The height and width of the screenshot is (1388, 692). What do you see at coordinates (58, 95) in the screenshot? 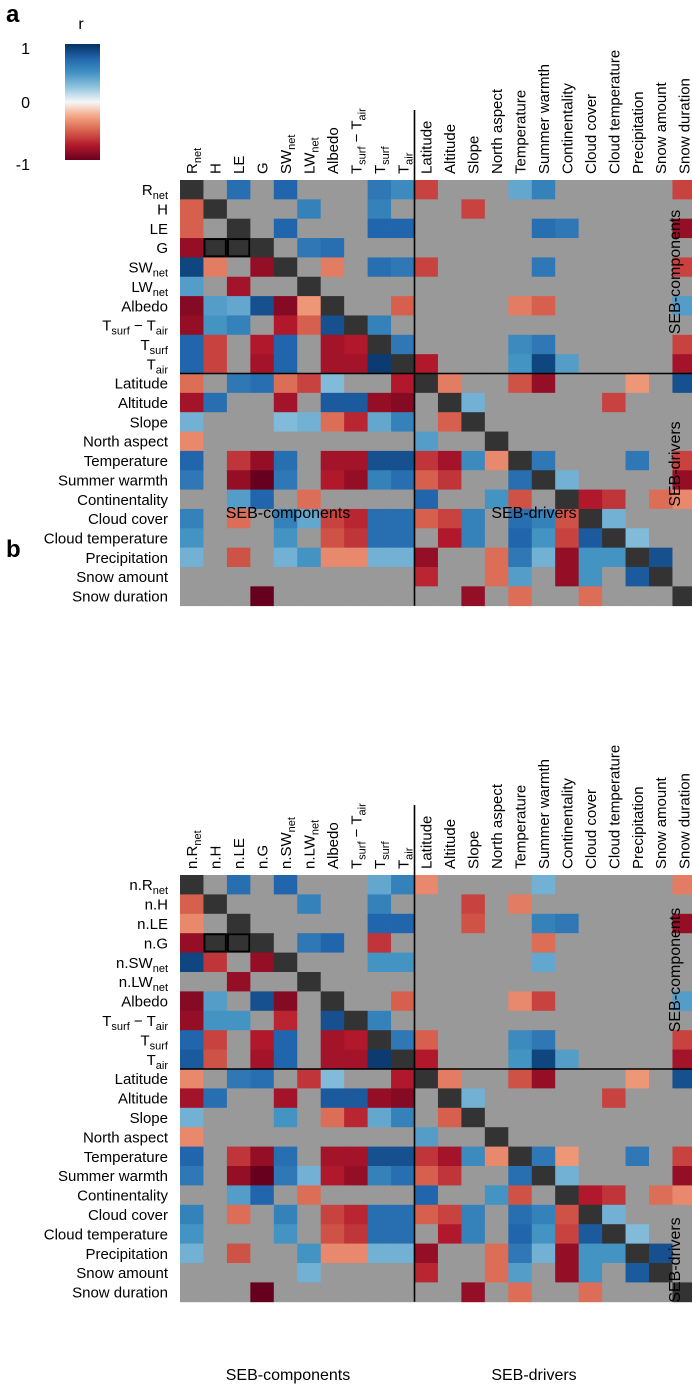
I see `colorbar: r 1 0 -1` at bounding box center [58, 95].